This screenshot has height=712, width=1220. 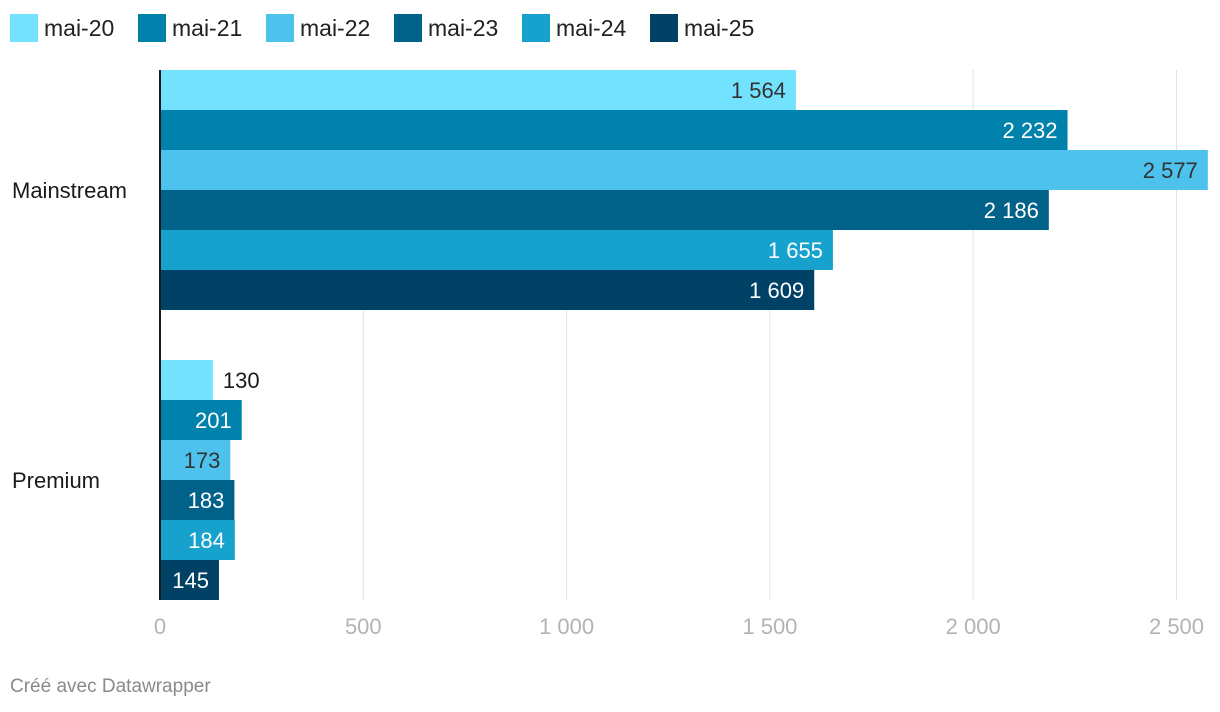 What do you see at coordinates (776, 290) in the screenshot?
I see `value-label-mainstream-mai-25: 1 609` at bounding box center [776, 290].